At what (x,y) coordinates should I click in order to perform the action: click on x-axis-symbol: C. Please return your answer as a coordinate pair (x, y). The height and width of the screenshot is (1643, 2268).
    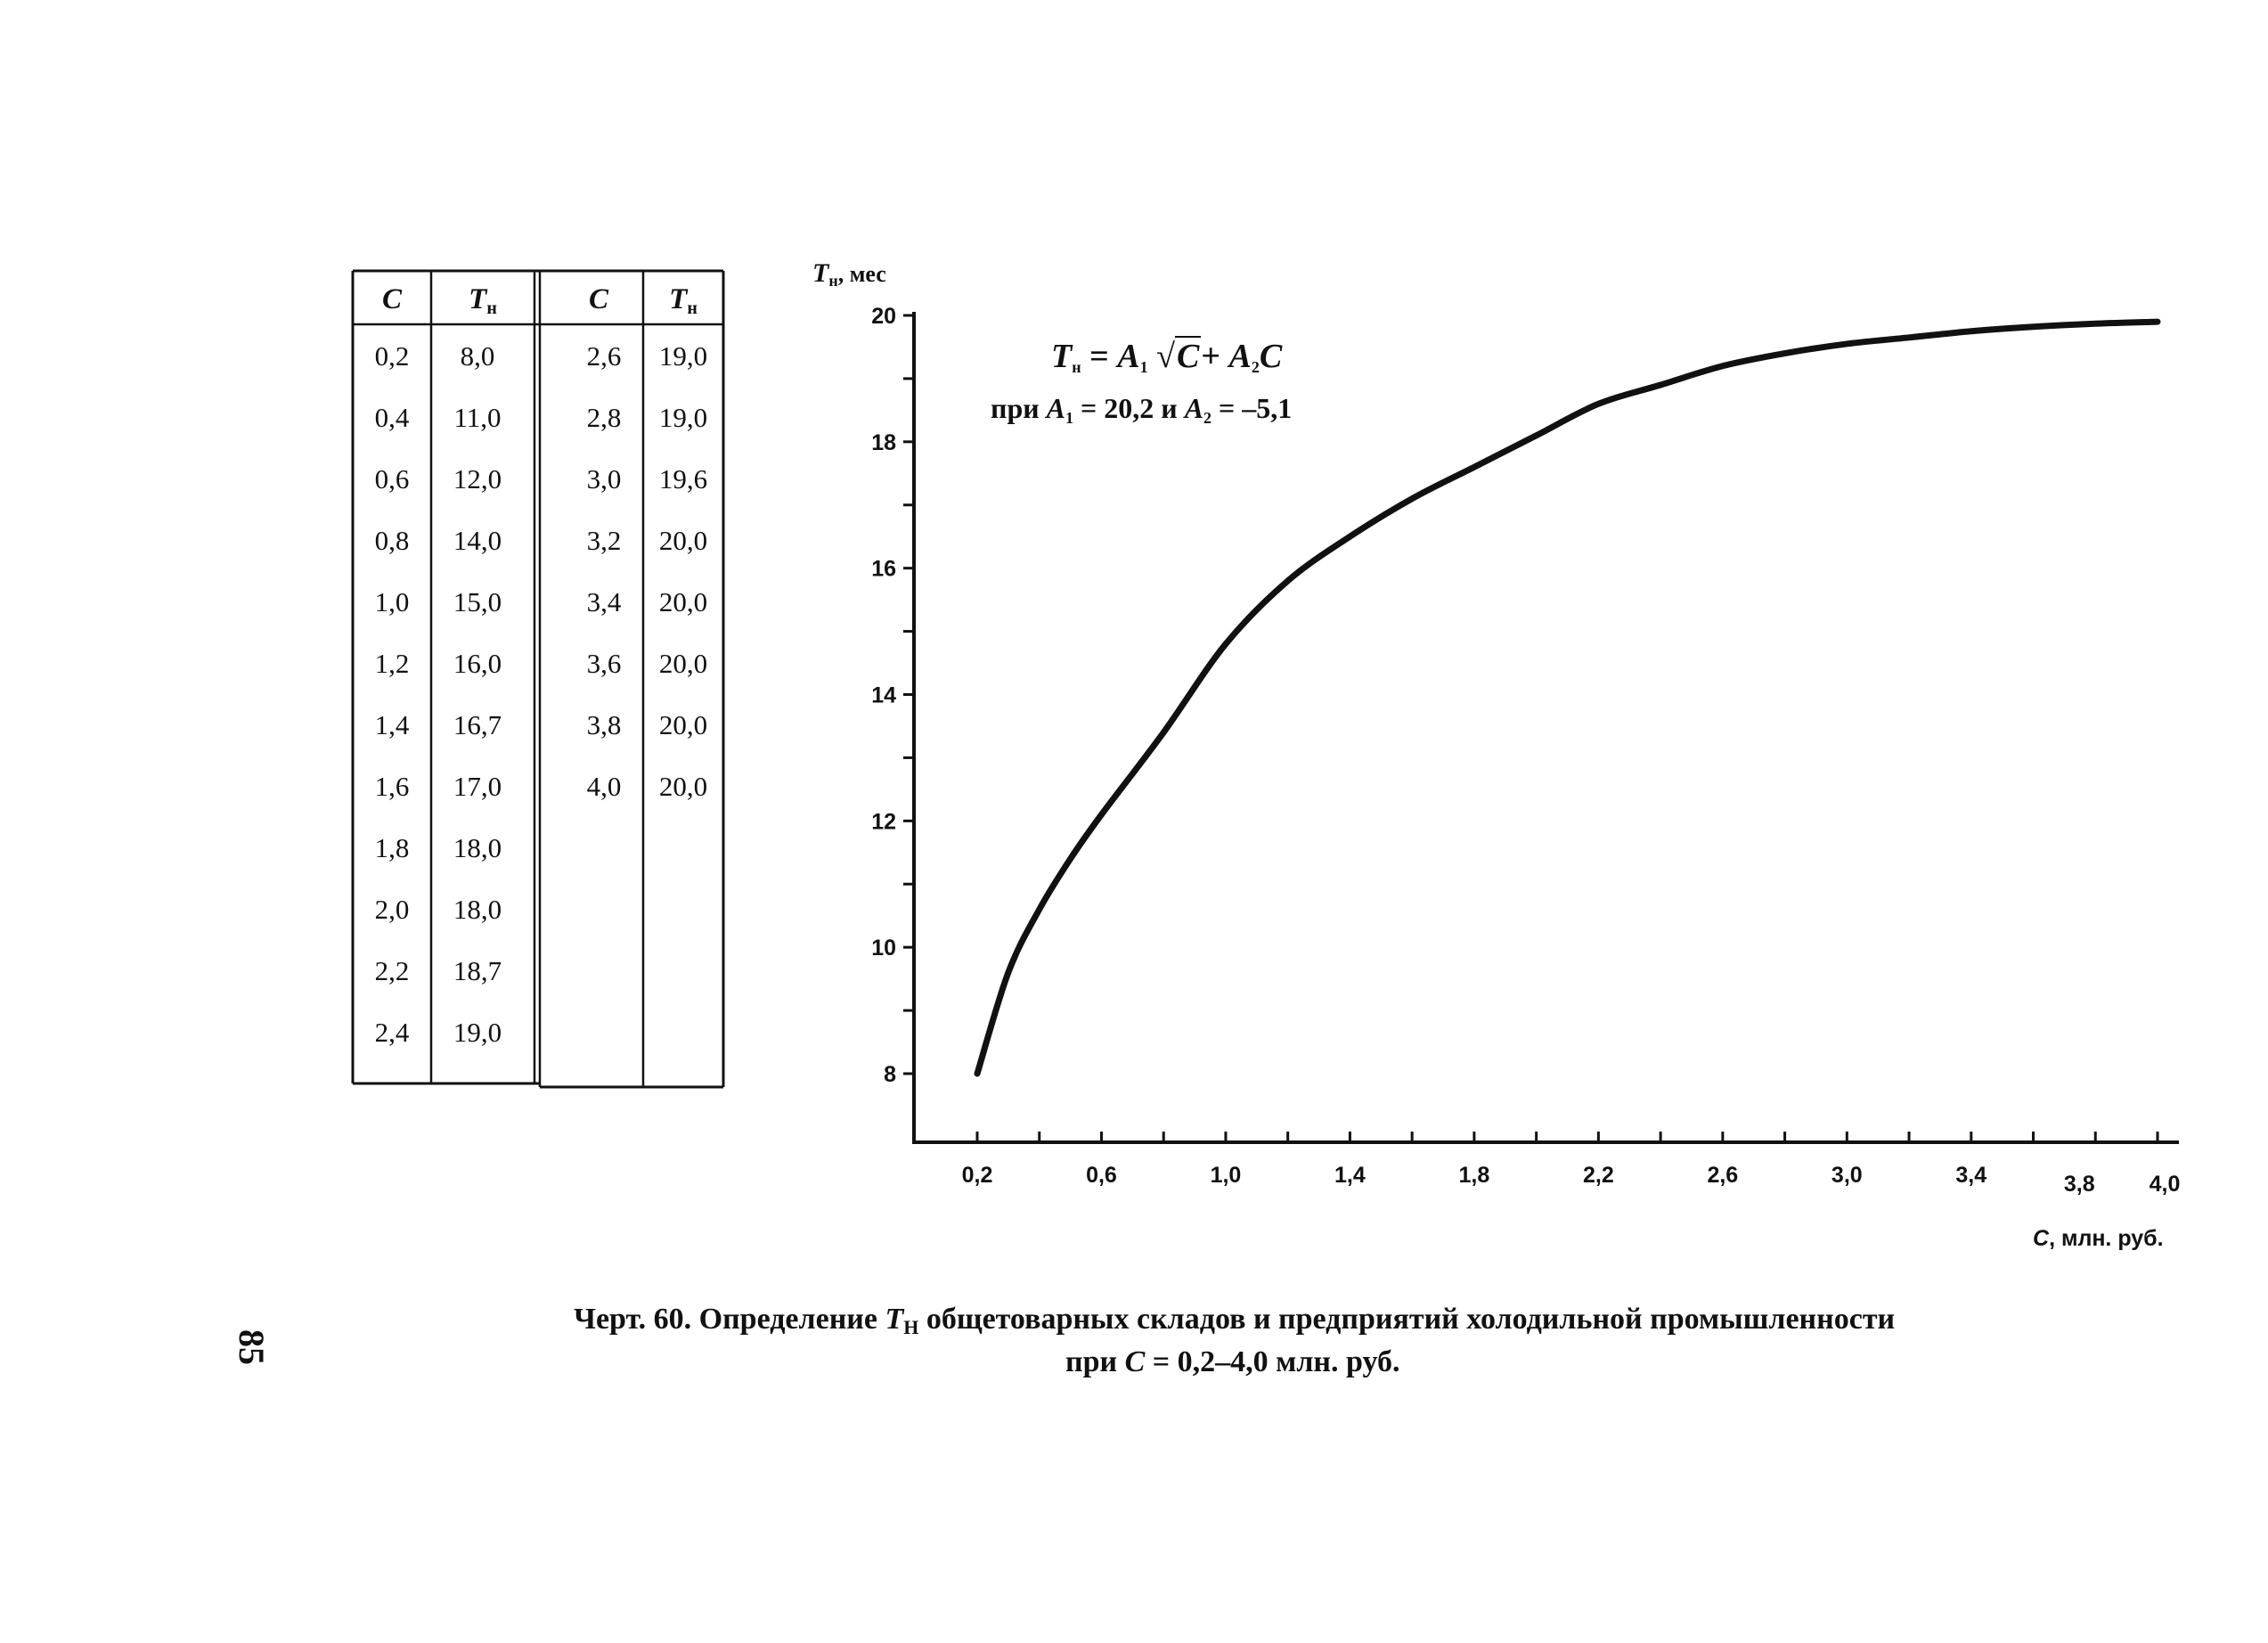
    Looking at the image, I should click on (2041, 1238).